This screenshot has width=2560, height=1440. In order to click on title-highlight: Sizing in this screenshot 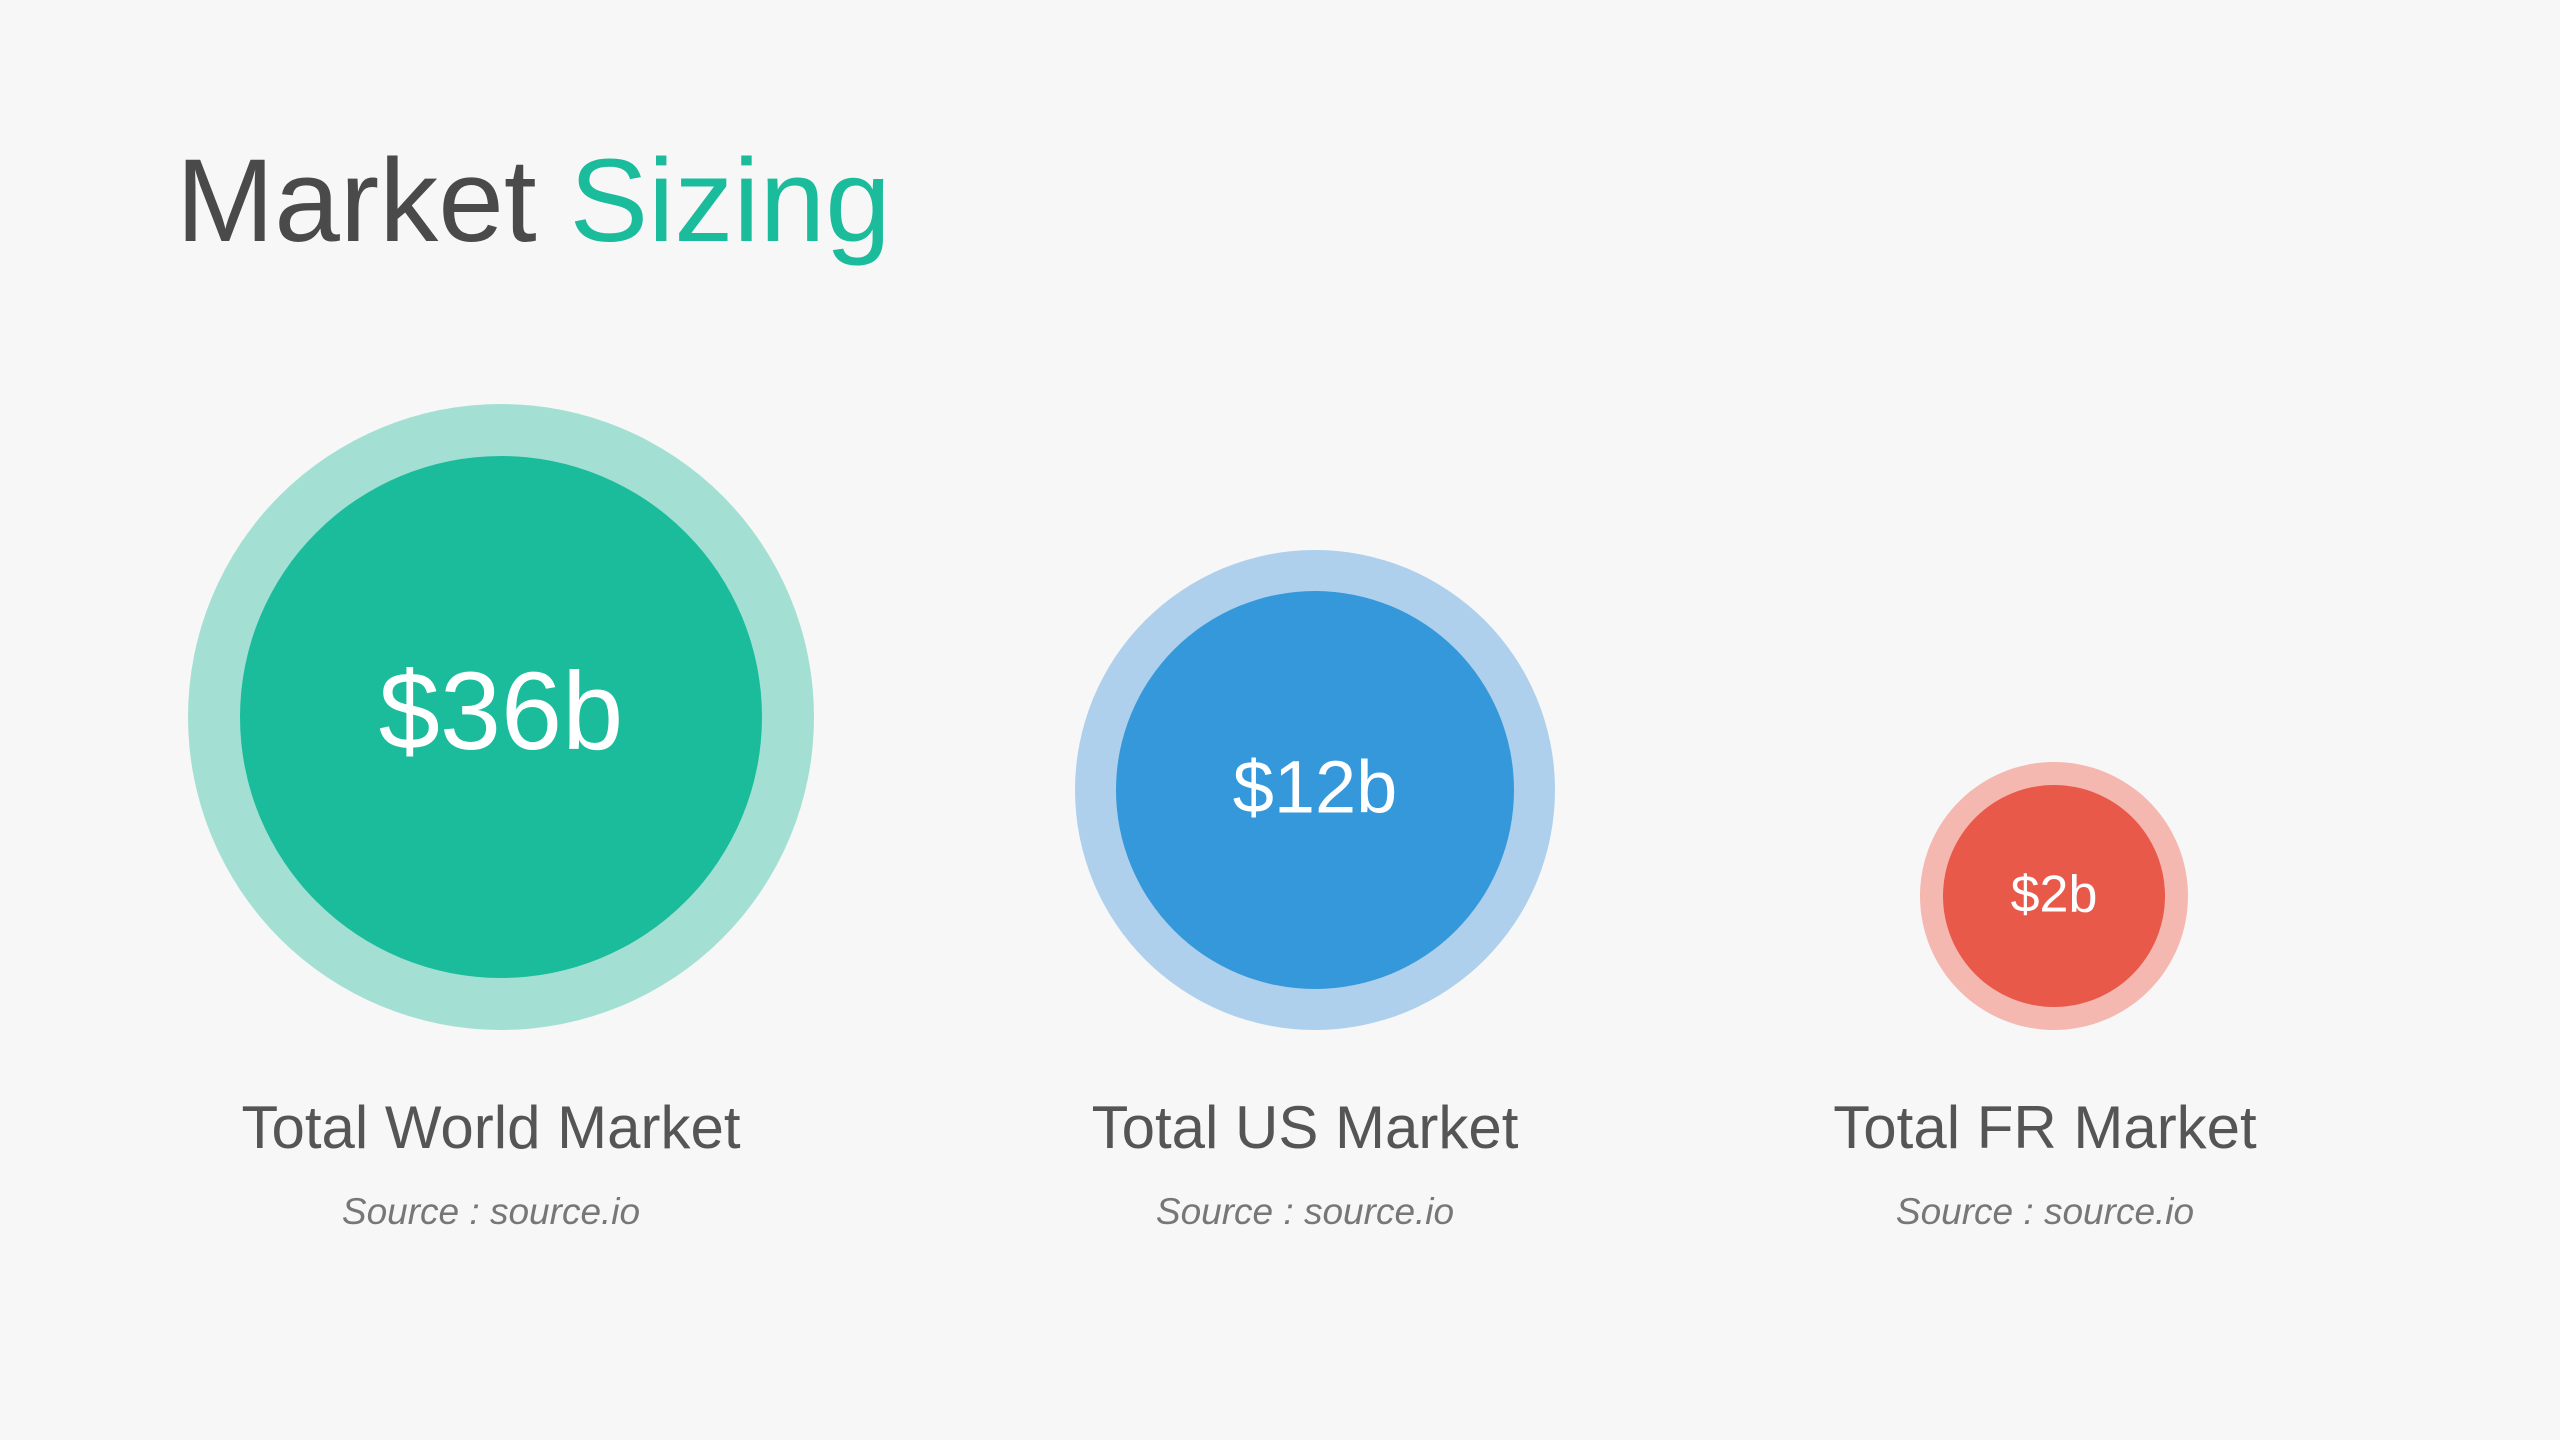, I will do `click(729, 201)`.